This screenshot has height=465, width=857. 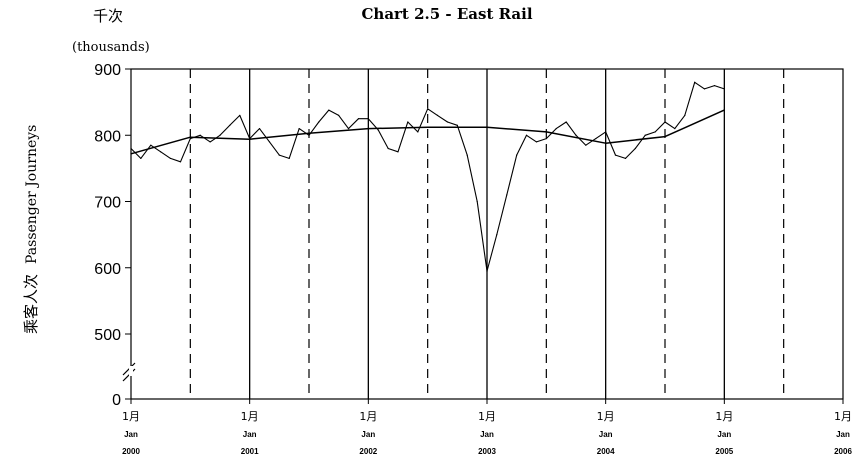 I want to click on y-tick-label: 800, so click(x=107, y=136).